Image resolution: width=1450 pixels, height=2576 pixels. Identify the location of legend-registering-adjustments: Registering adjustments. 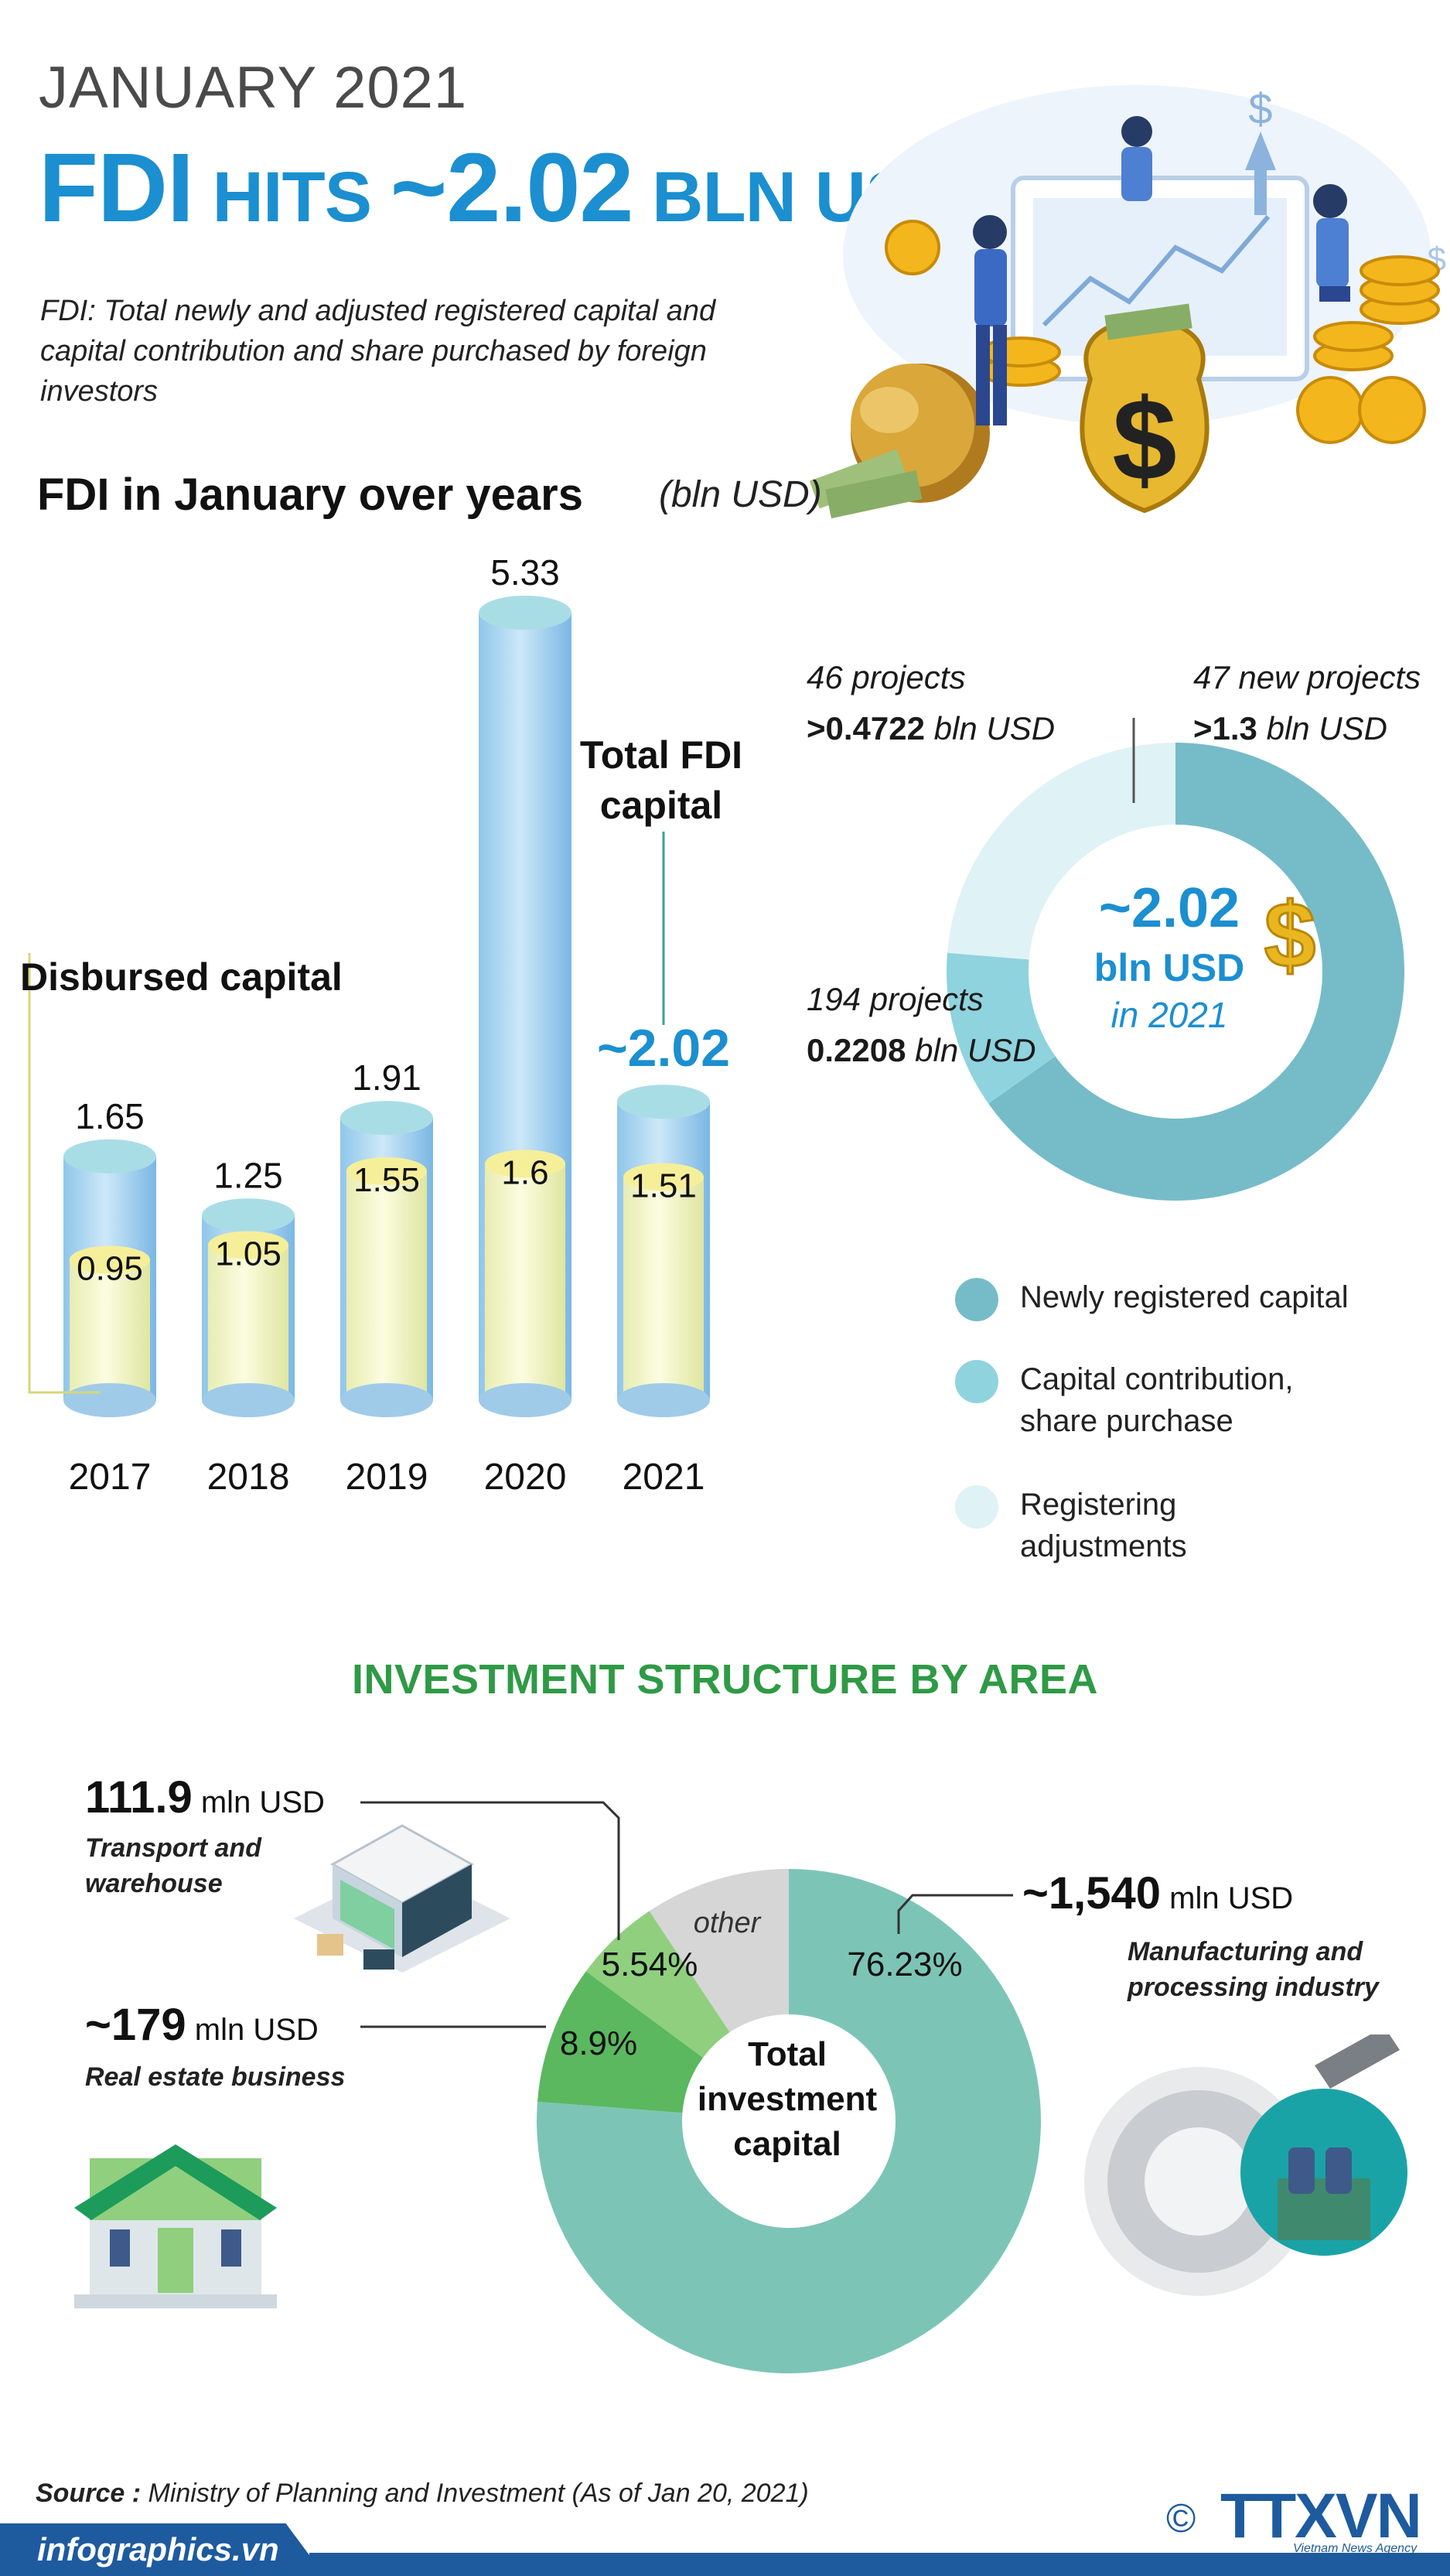
(1103, 1525).